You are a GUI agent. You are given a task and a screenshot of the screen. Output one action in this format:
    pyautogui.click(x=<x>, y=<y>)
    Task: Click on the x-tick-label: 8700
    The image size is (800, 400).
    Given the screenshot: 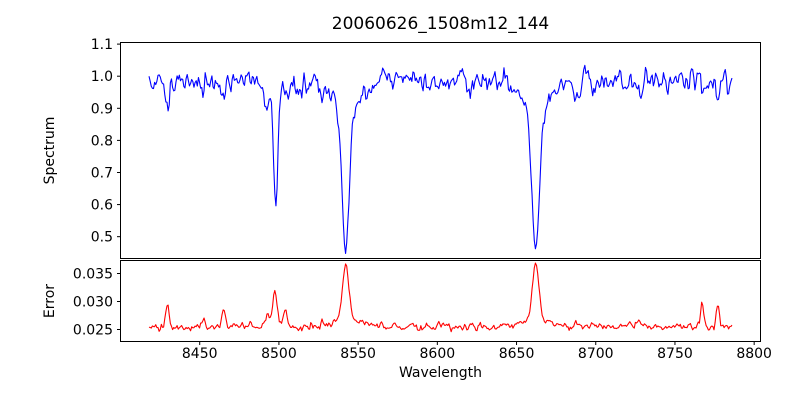 What is the action you would take?
    pyautogui.click(x=596, y=354)
    